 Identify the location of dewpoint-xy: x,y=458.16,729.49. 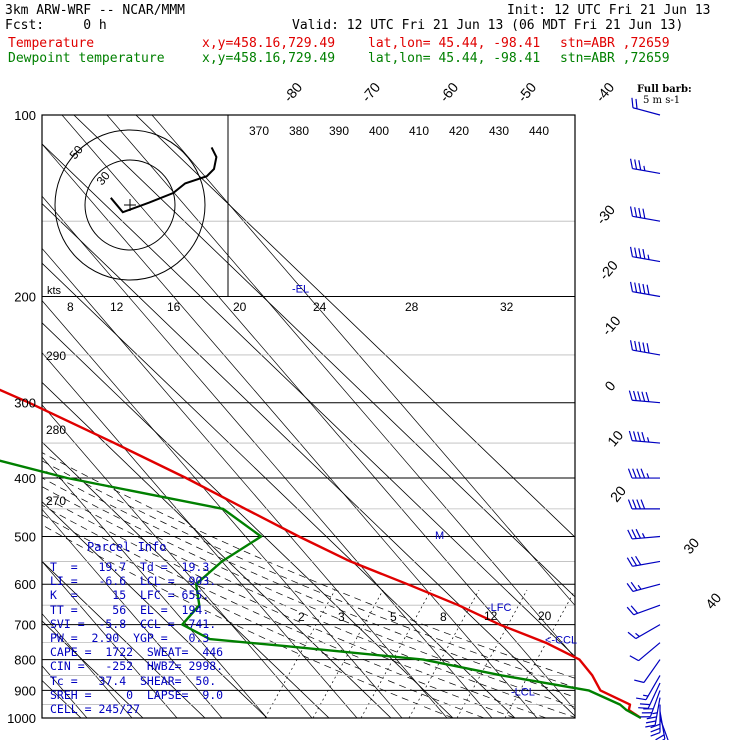
(269, 58).